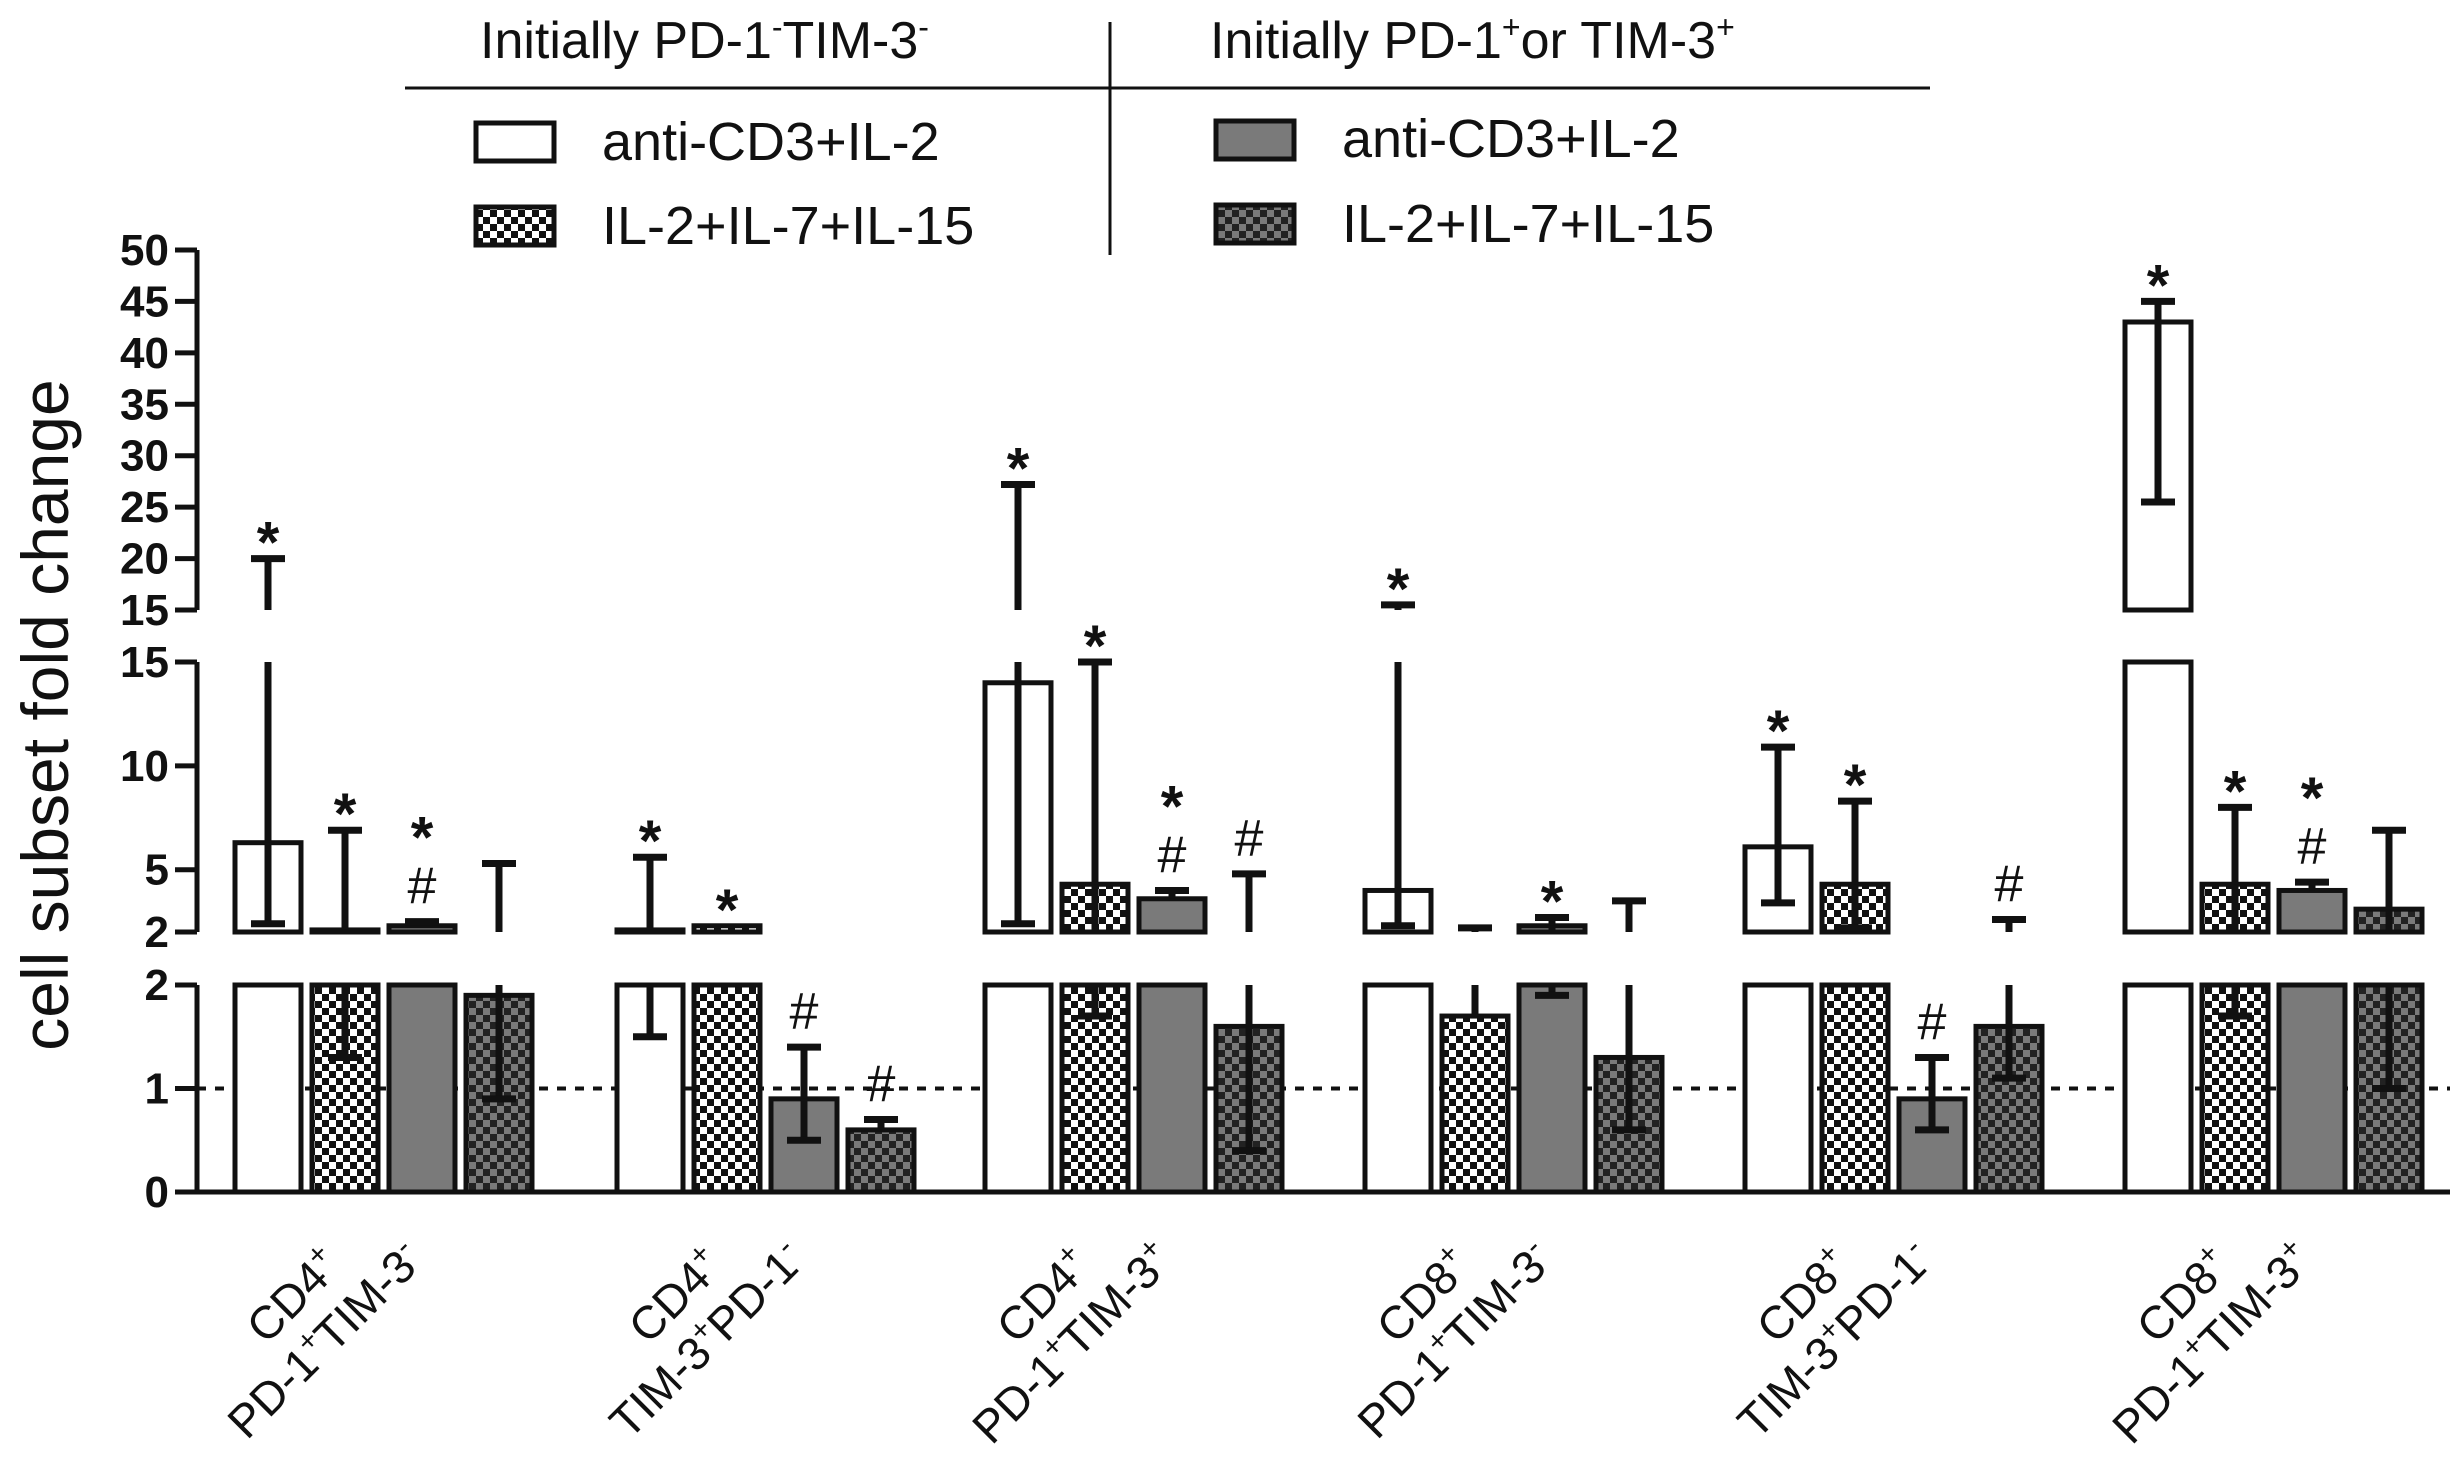  Describe the element at coordinates (703, 1339) in the screenshot. I see `category-label: CD4+TIM-3+PD-1-` at that location.